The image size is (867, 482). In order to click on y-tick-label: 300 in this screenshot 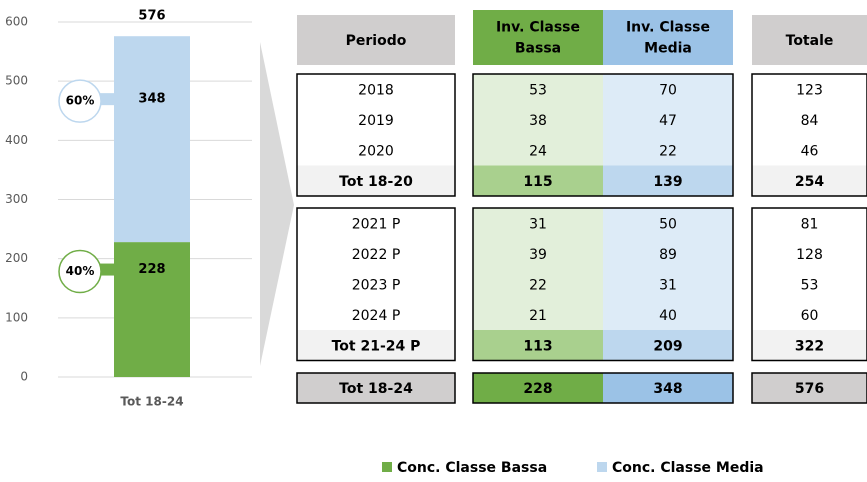, I will do `click(16, 199)`.